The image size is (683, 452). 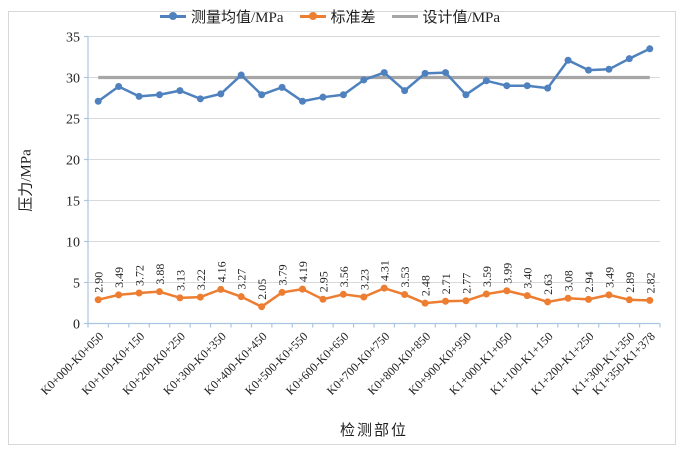 I want to click on y-axis-title: 压力/MPa, so click(x=26, y=180).